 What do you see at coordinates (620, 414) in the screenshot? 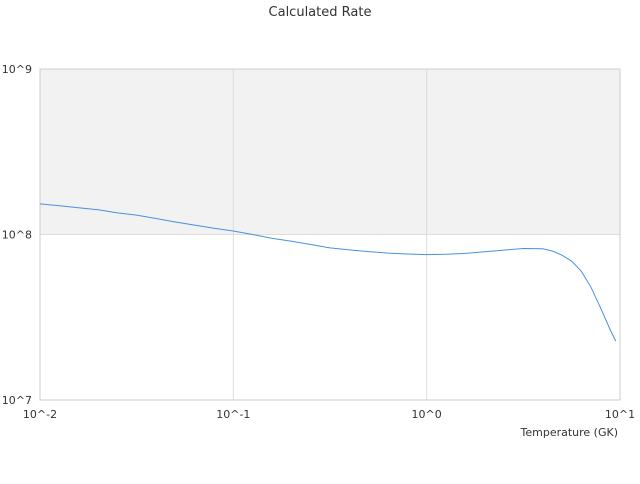
I see `x-tick-label-3: 10^1` at bounding box center [620, 414].